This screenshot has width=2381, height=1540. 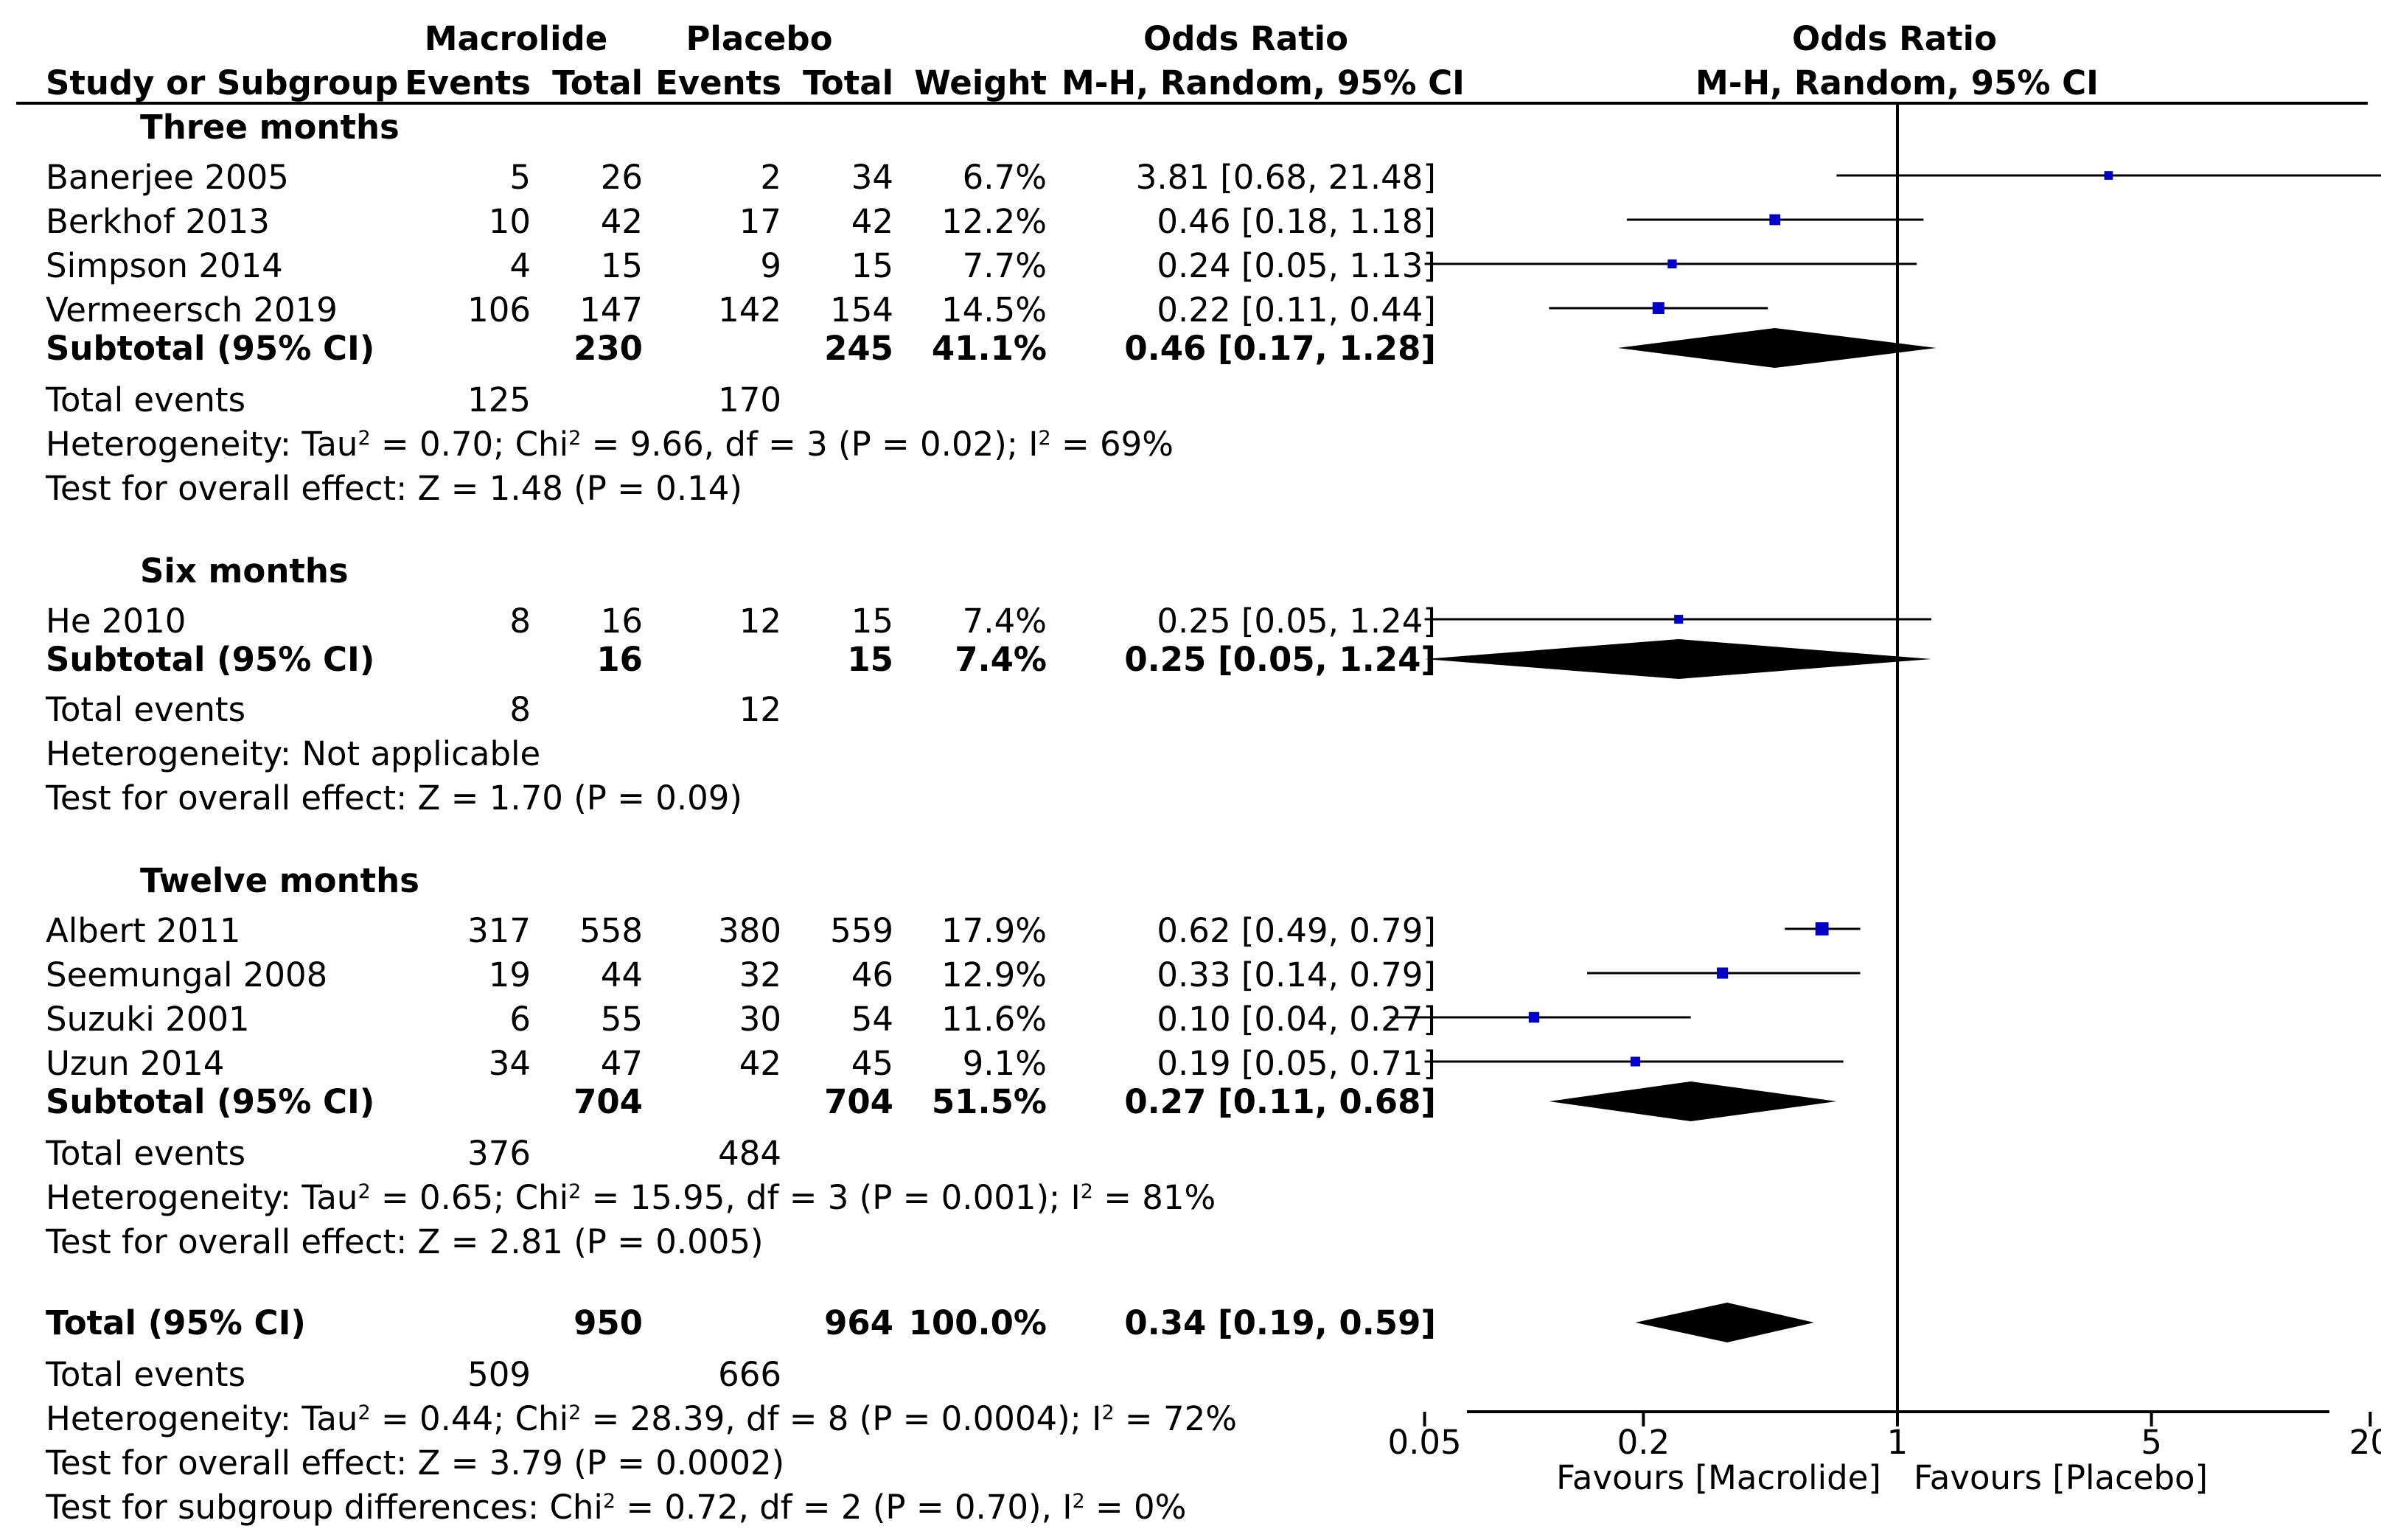 What do you see at coordinates (848, 82) in the screenshot?
I see `placebo-total-header: Total` at bounding box center [848, 82].